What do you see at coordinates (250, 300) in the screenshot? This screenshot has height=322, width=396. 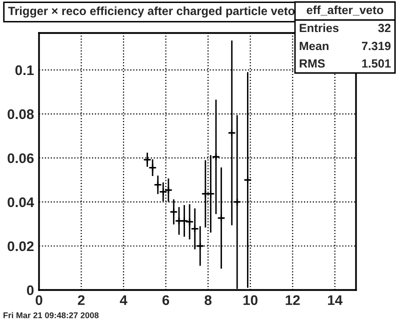 I see `x-tick-label: 10` at bounding box center [250, 300].